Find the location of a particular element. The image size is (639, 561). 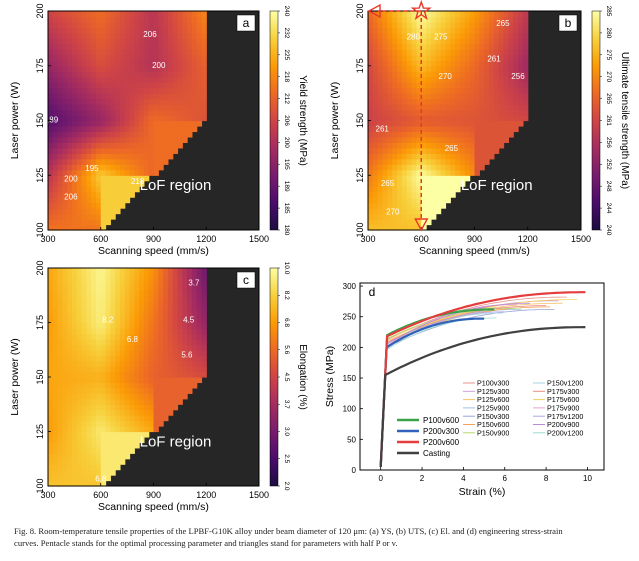

x-tick-label: 8 is located at coordinates (546, 478).